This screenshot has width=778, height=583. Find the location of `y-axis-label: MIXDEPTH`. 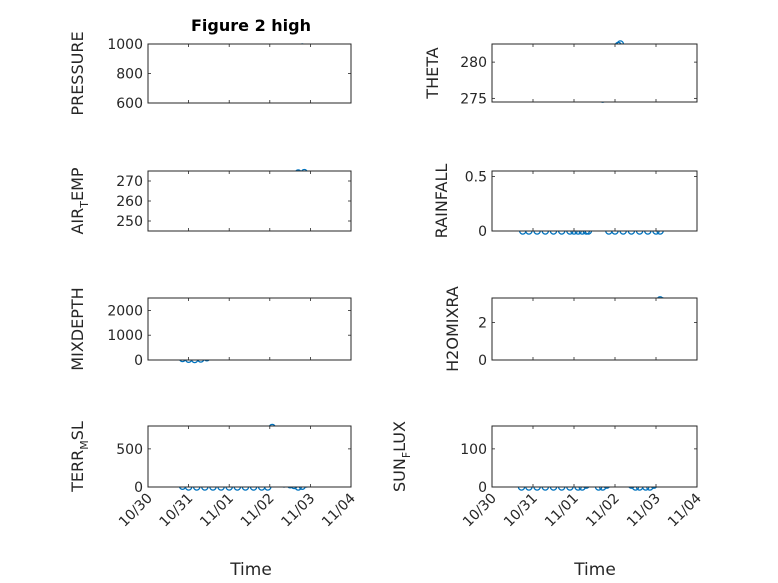

y-axis-label: MIXDEPTH is located at coordinates (77, 328).